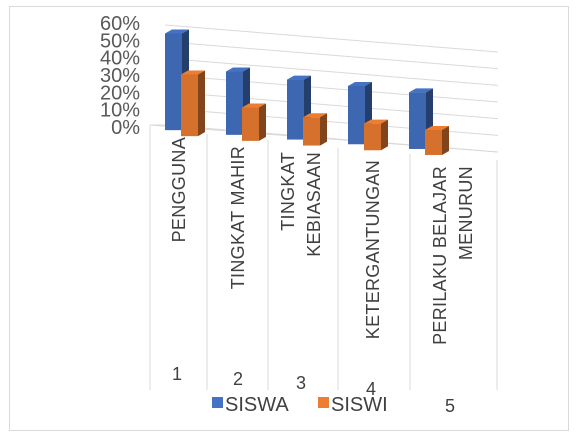  I want to click on category-label-group: KETERGANTUNGAN, so click(373, 249).